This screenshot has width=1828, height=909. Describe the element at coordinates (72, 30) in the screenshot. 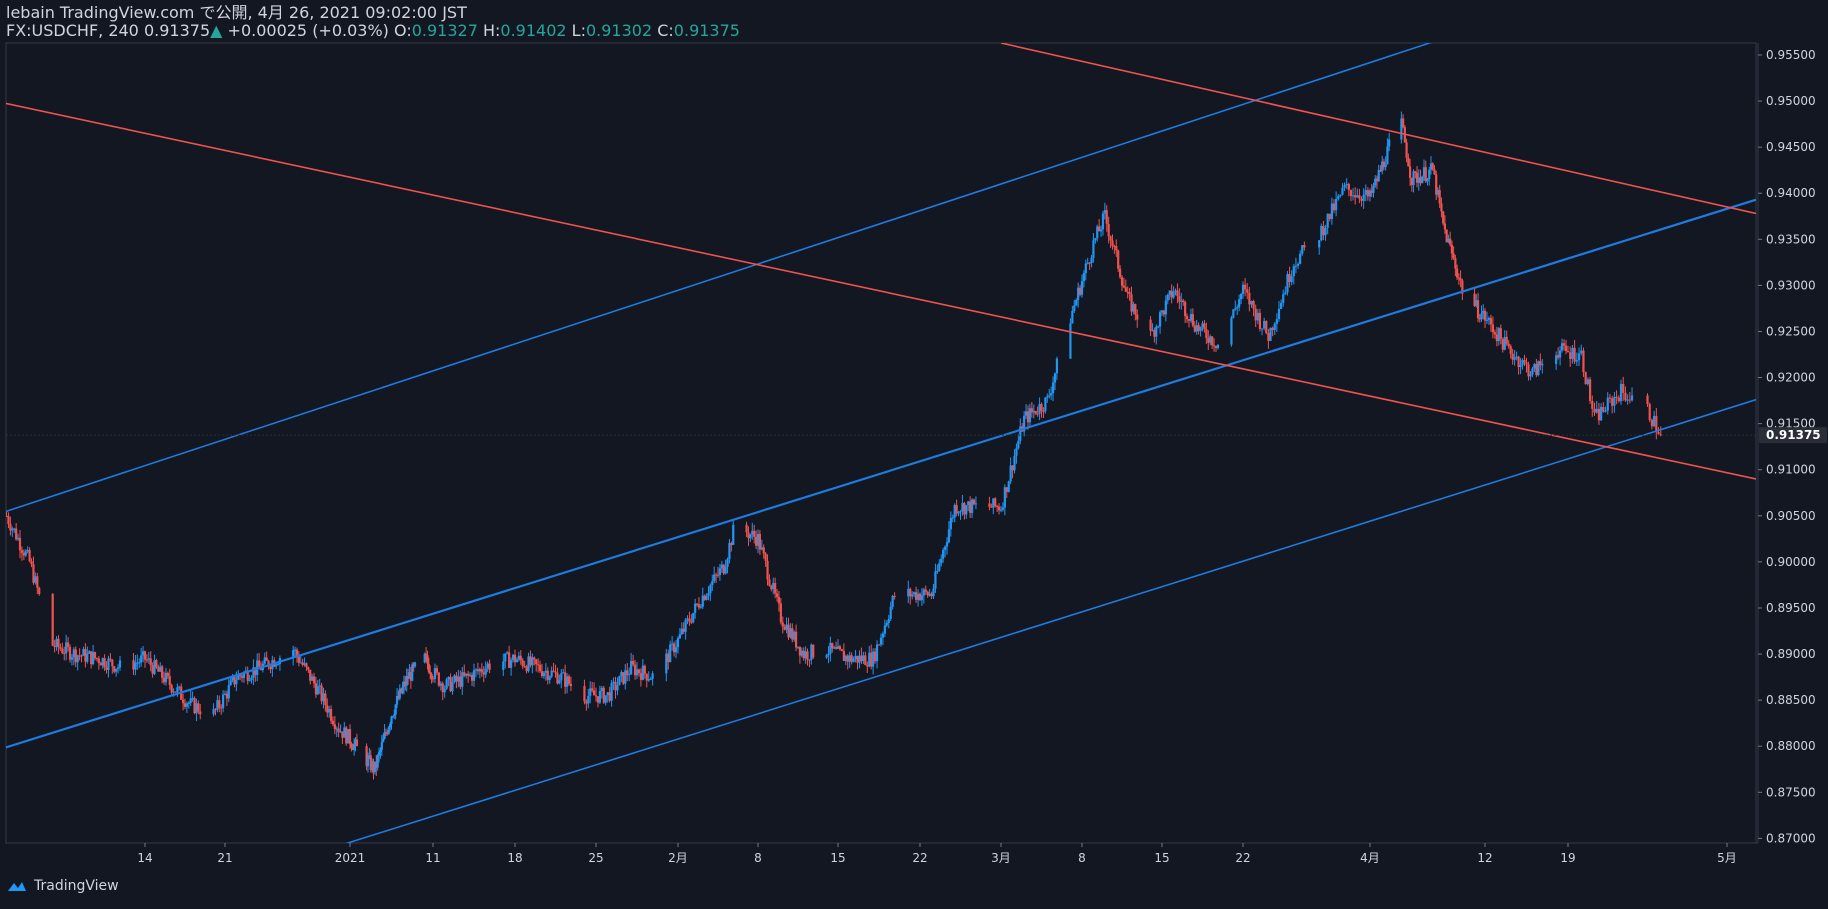

I see `symbol-label: FX:USDCHF, 240` at that location.